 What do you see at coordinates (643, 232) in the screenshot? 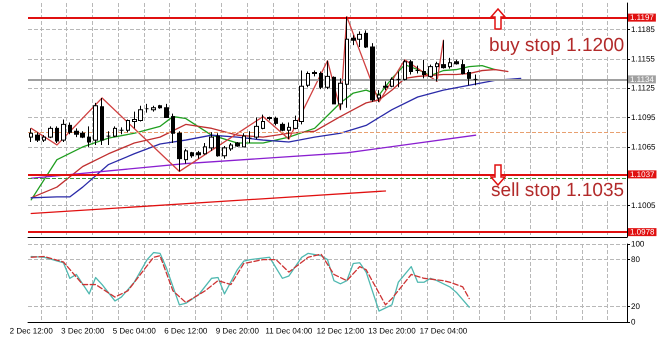
I see `ref-line-label: 1.0978` at bounding box center [643, 232].